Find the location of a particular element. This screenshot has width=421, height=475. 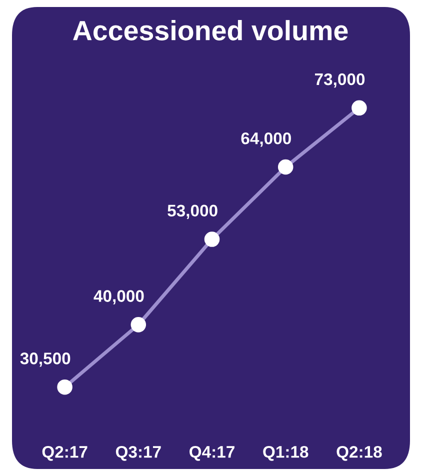

x-tick-label: Q2:17 is located at coordinates (65, 453).